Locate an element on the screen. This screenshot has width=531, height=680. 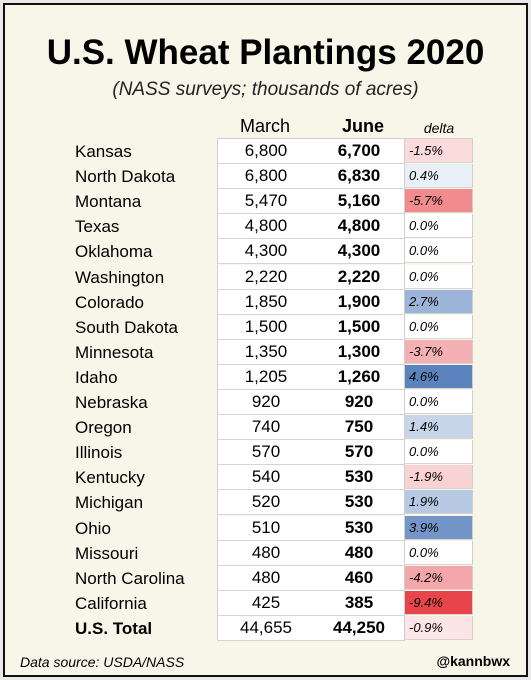
state-name: Minnesota is located at coordinates (114, 352).